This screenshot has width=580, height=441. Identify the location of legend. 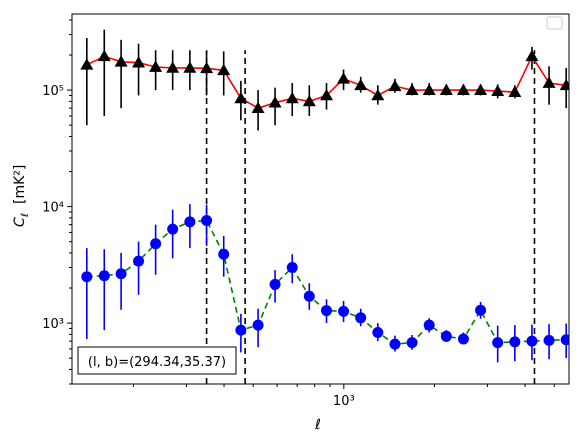
(554, 23).